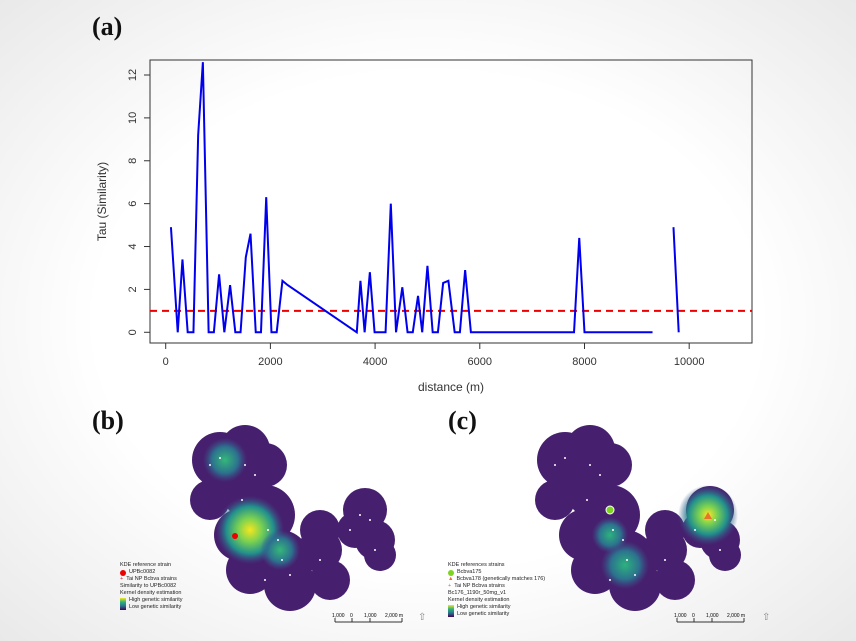  Describe the element at coordinates (450, 586) in the screenshot. I see `cross-icon-c: +` at that location.